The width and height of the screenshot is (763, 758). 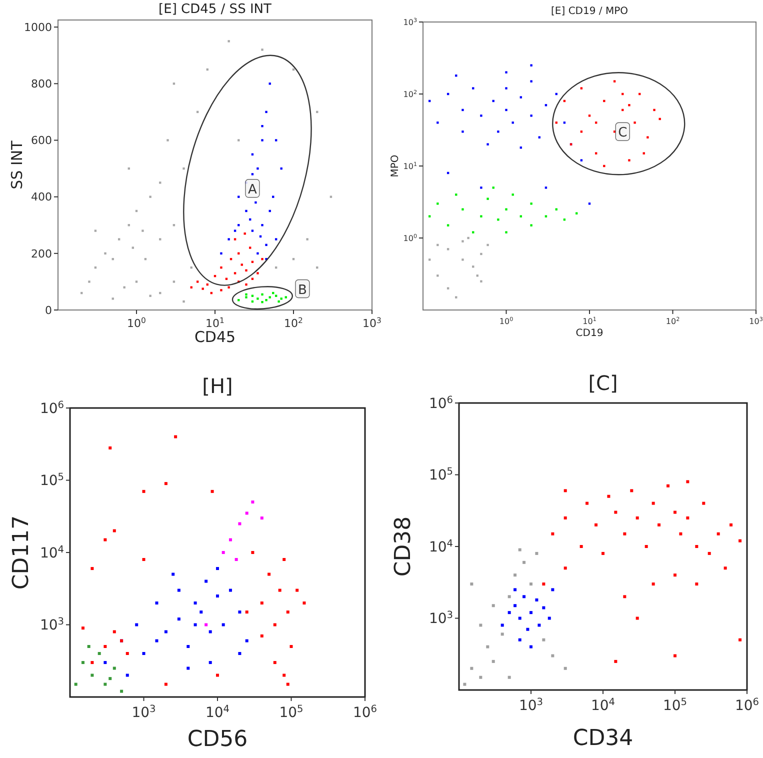 I want to click on chart-title: [C], so click(x=603, y=383).